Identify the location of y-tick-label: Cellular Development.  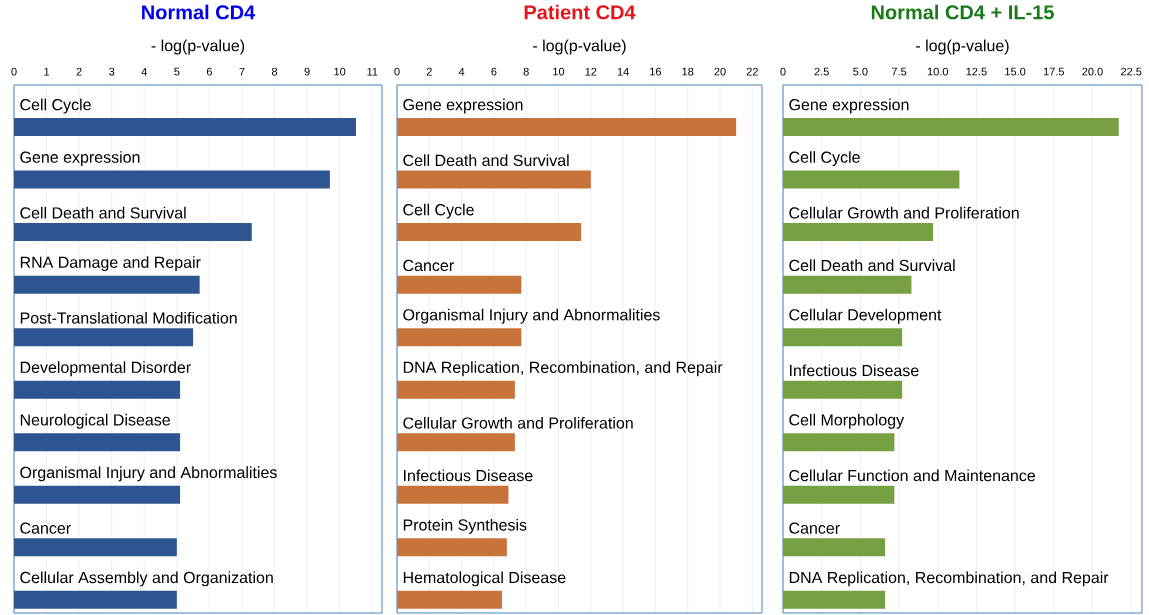
(865, 316).